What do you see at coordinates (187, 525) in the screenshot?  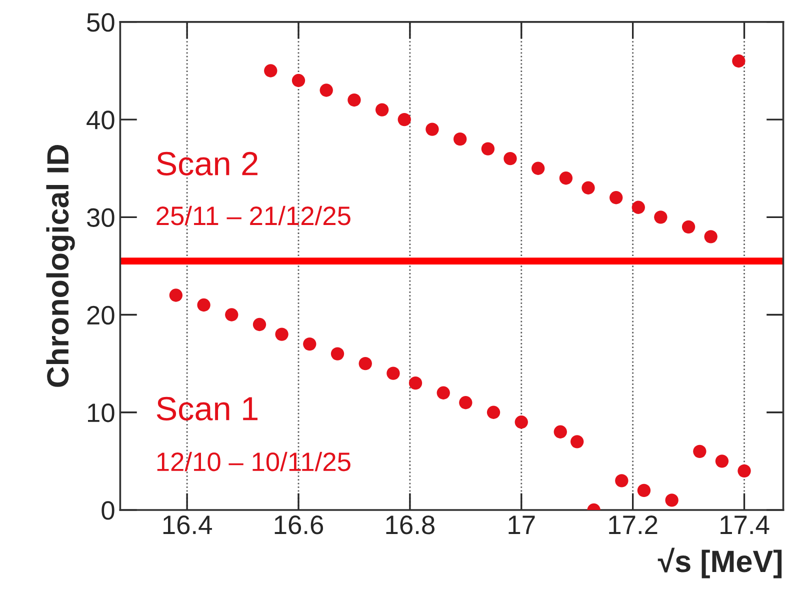 I see `x-tick-label: 16.4` at bounding box center [187, 525].